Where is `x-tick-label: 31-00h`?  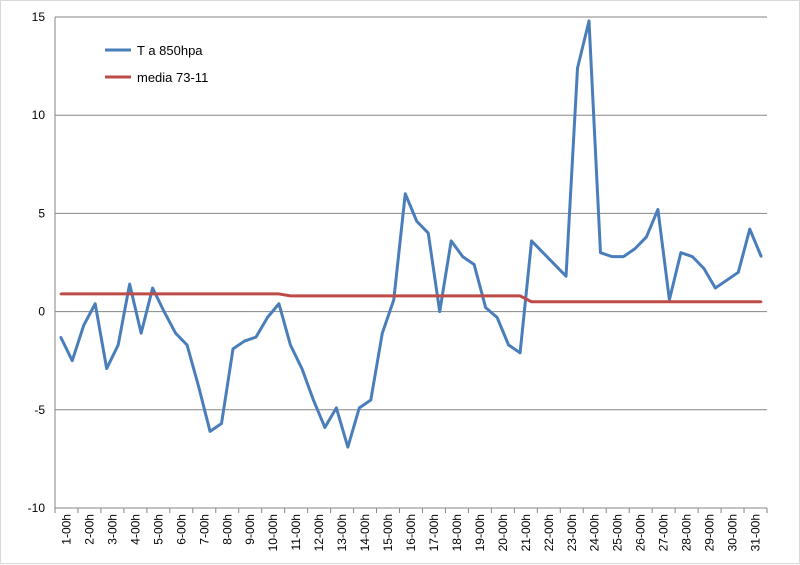
x-tick-label: 31-00h is located at coordinates (756, 532).